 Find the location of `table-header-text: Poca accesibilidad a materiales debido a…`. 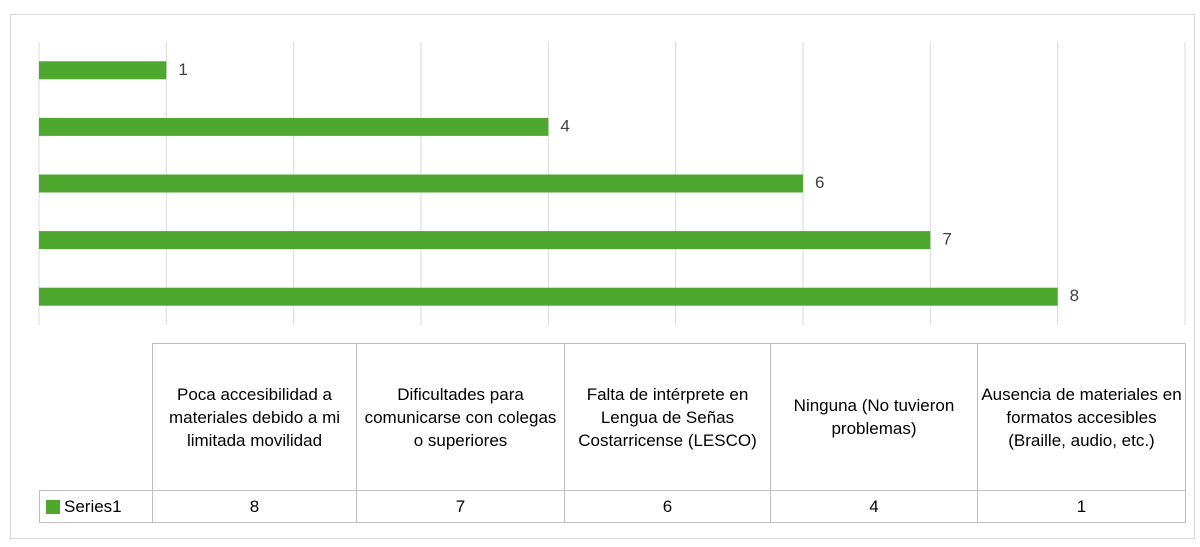

table-header-text: Poca accesibilidad a materiales debido a… is located at coordinates (254, 417).